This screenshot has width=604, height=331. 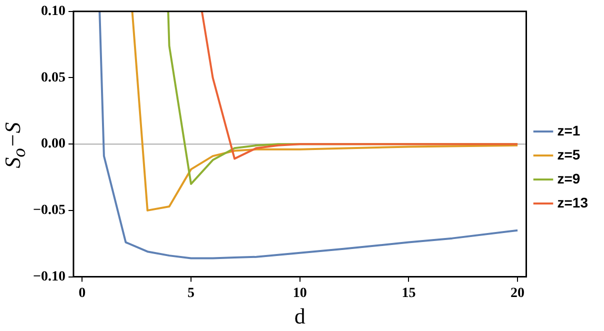 I want to click on y-tick-label: −0.05, so click(x=49, y=210).